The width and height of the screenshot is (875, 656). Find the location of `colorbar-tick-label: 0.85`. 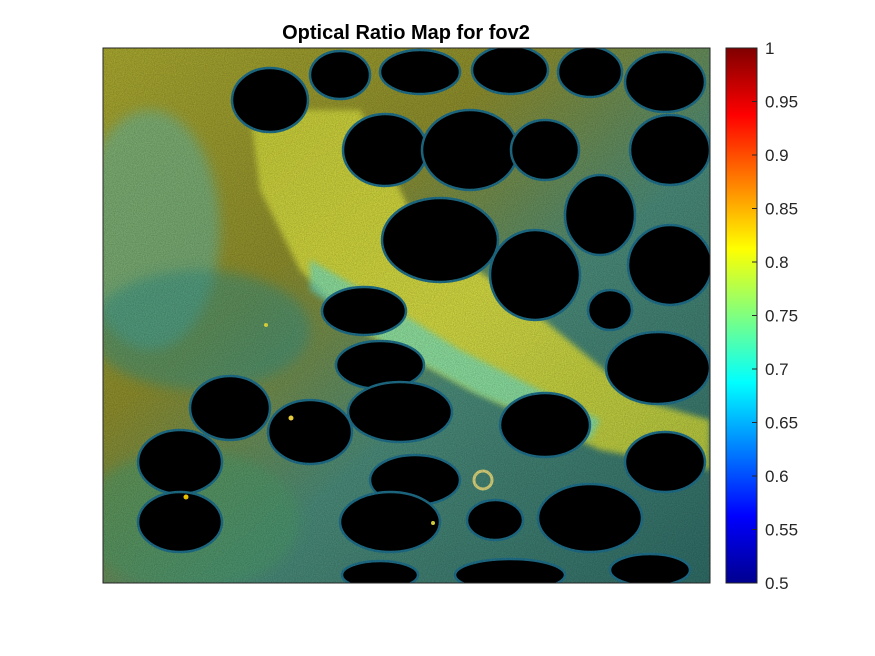

colorbar-tick-label: 0.85 is located at coordinates (781, 209).